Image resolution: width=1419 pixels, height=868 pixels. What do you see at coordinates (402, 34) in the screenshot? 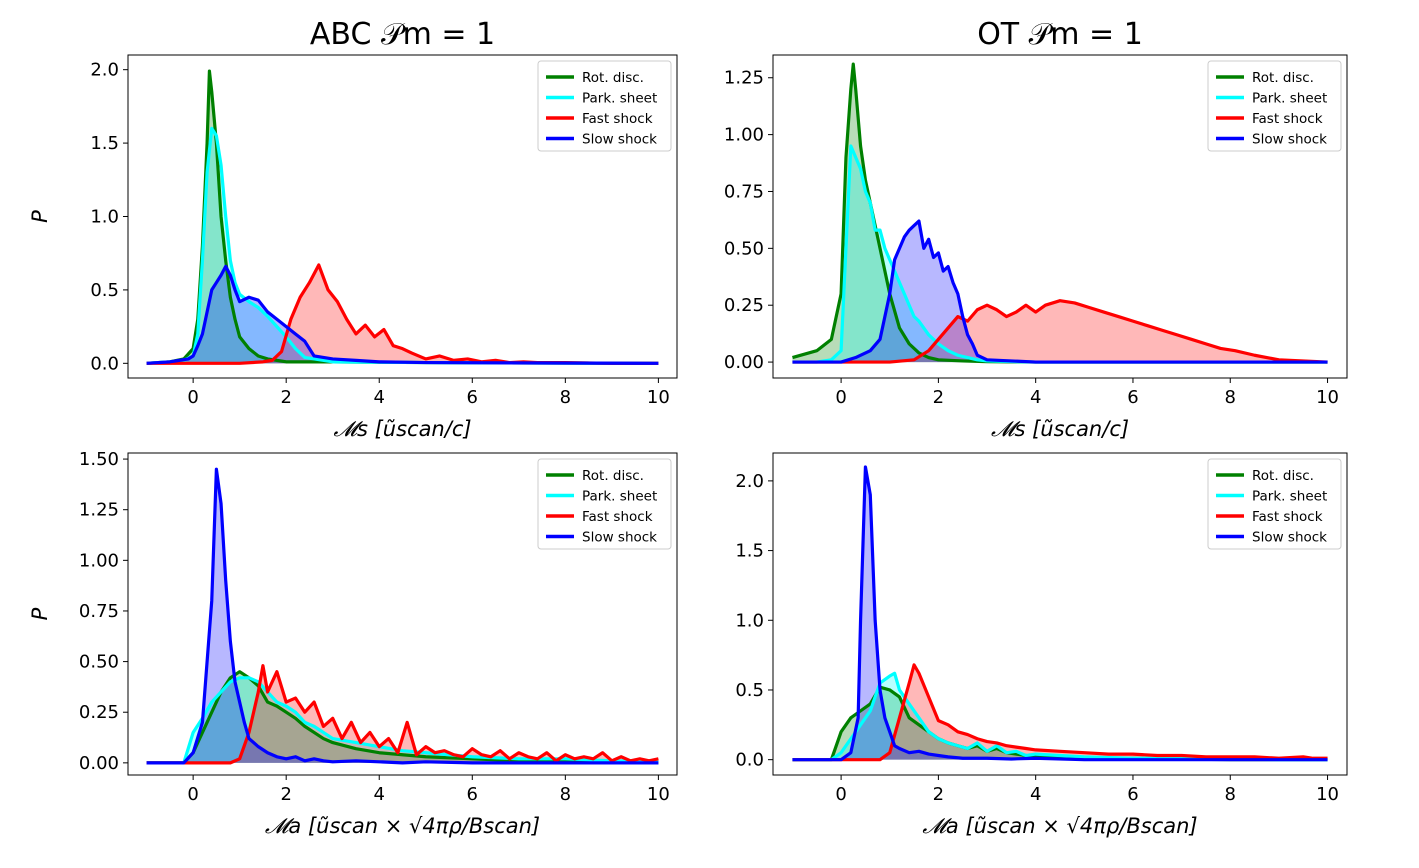
I see `panel-title: ABC 𝒫m = 1` at bounding box center [402, 34].